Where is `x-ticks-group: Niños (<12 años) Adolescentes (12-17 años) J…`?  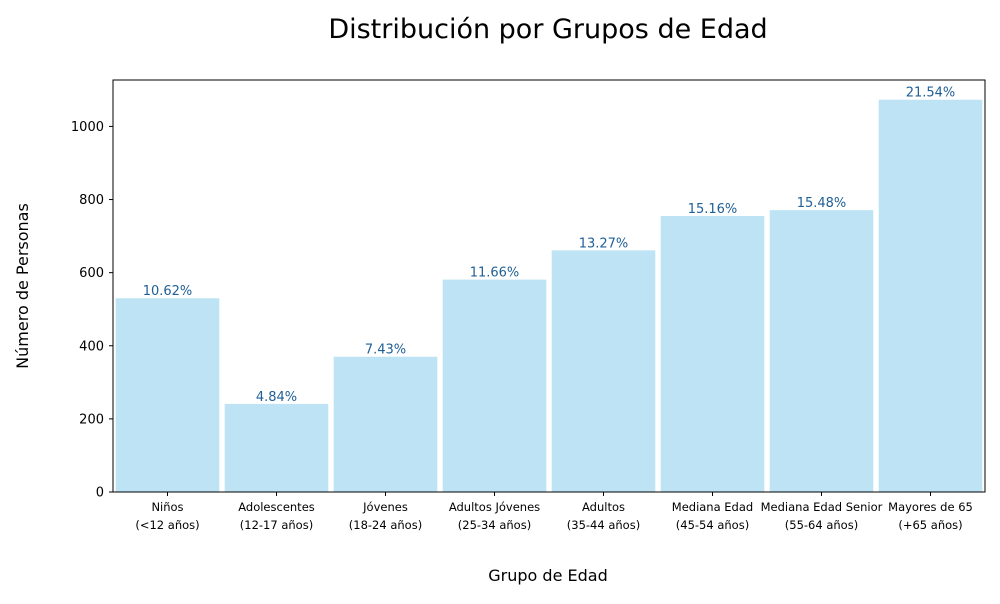
x-ticks-group: Niños (<12 años) Adolescentes (12-17 años) J… is located at coordinates (554, 512).